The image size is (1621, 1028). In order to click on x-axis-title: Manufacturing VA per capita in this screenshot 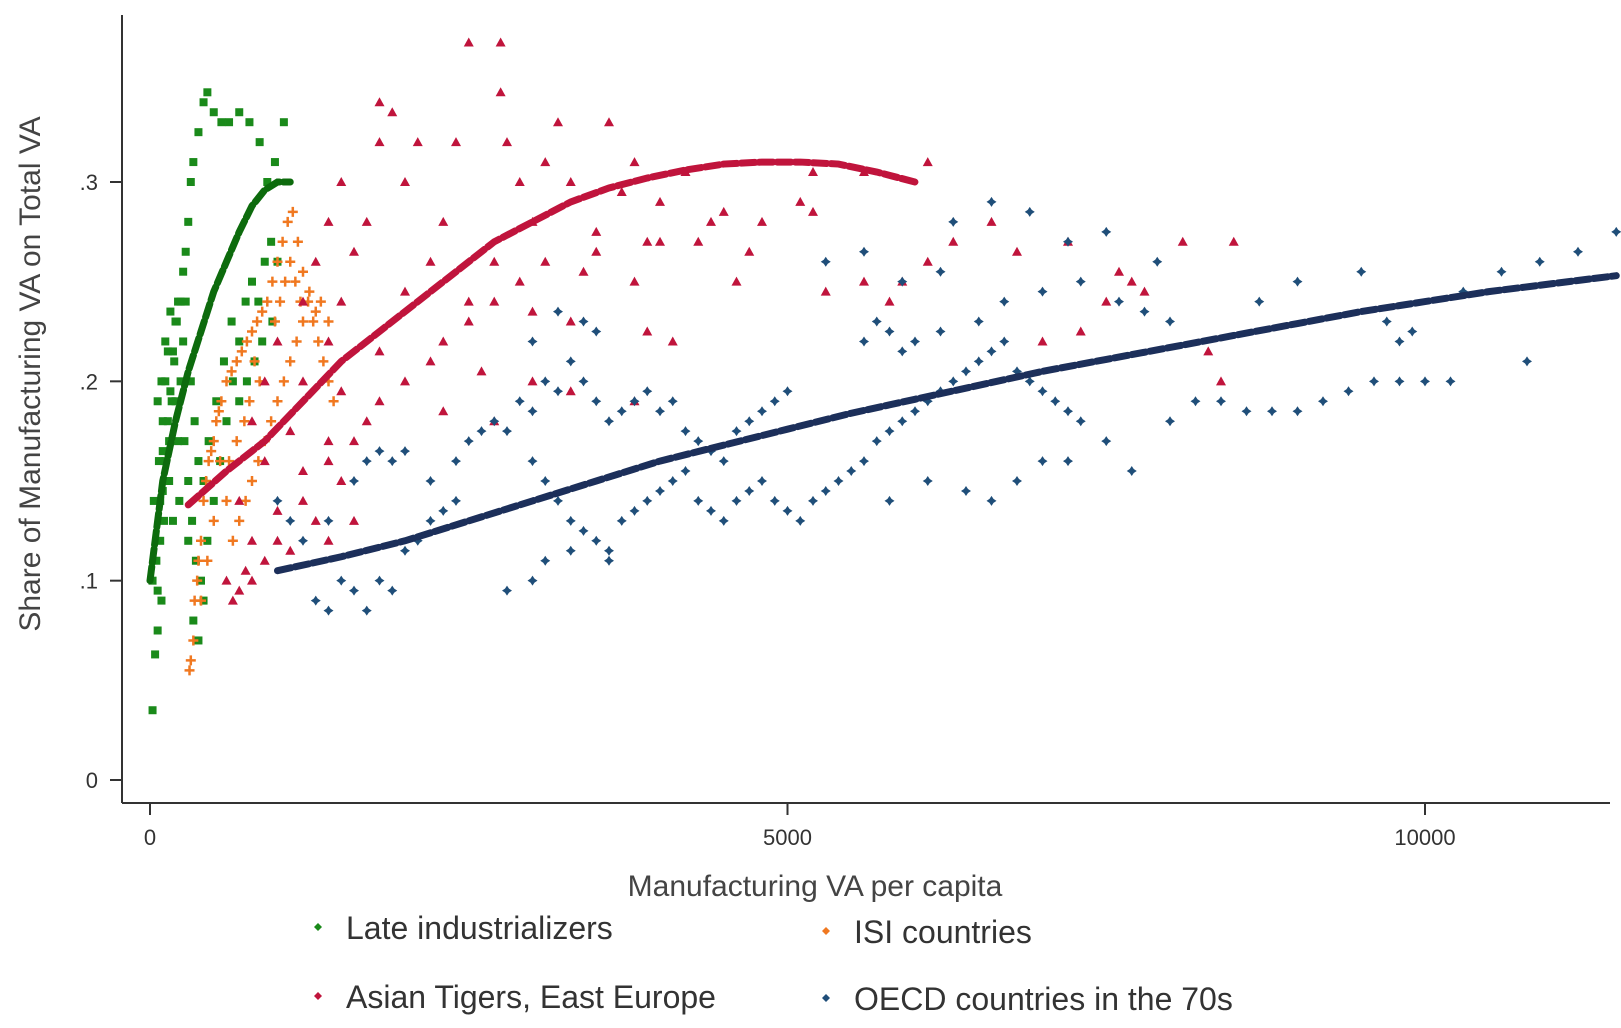, I will do `click(815, 886)`.